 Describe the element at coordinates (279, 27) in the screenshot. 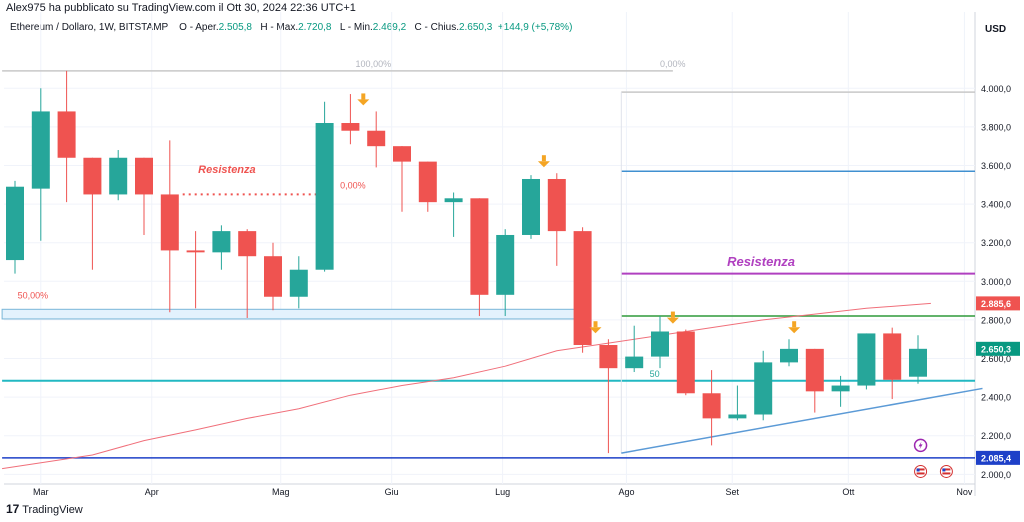

I see `high-label: H - Max.` at that location.